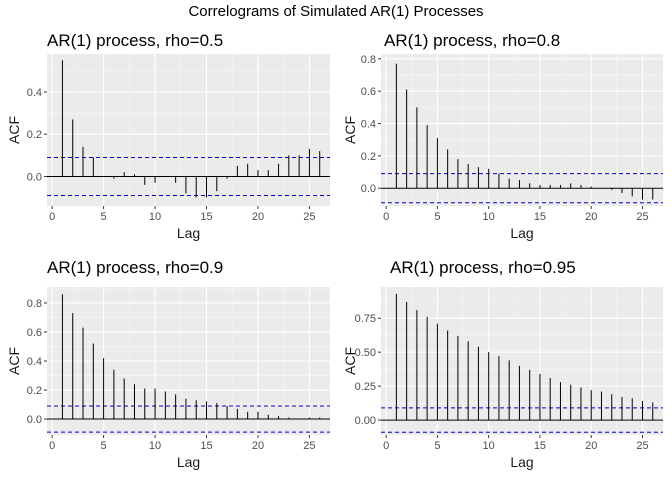 Image resolution: width=672 pixels, height=480 pixels. I want to click on y-tick-label: 0.00, so click(365, 421).